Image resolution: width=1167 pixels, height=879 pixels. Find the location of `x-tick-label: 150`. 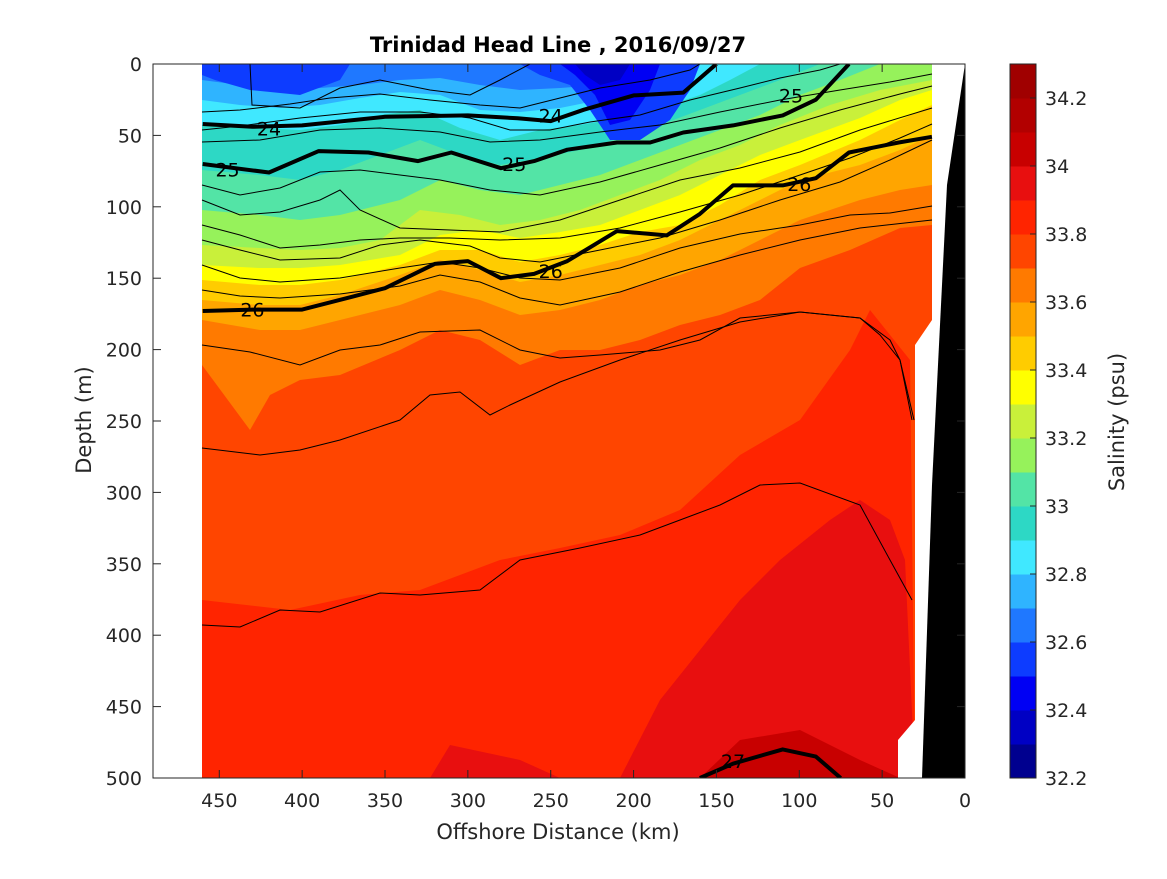

x-tick-label: 150 is located at coordinates (716, 801).